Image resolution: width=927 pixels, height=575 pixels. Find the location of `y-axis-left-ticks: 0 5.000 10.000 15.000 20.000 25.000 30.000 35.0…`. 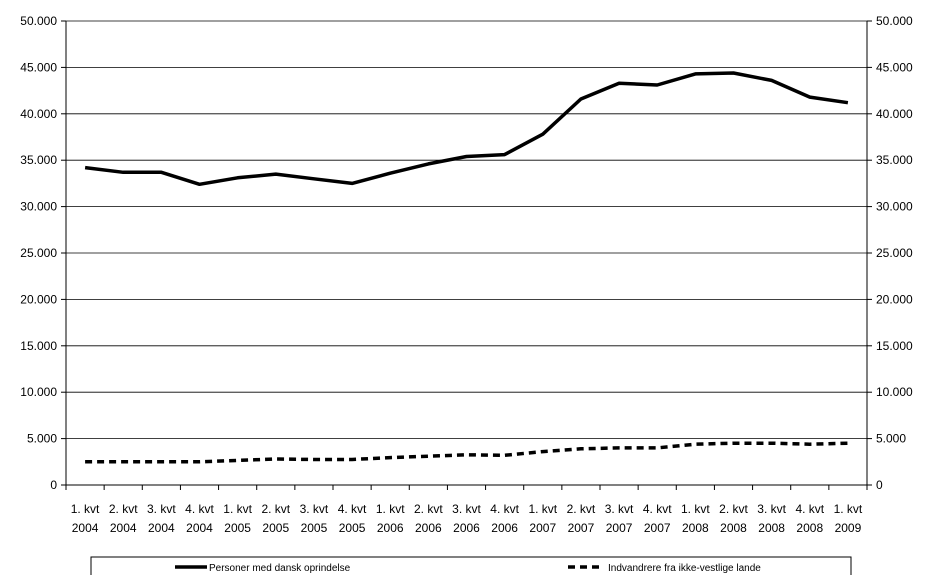

y-axis-left-ticks: 0 5.000 10.000 15.000 20.000 25.000 30.000 35.0… is located at coordinates (43, 253).